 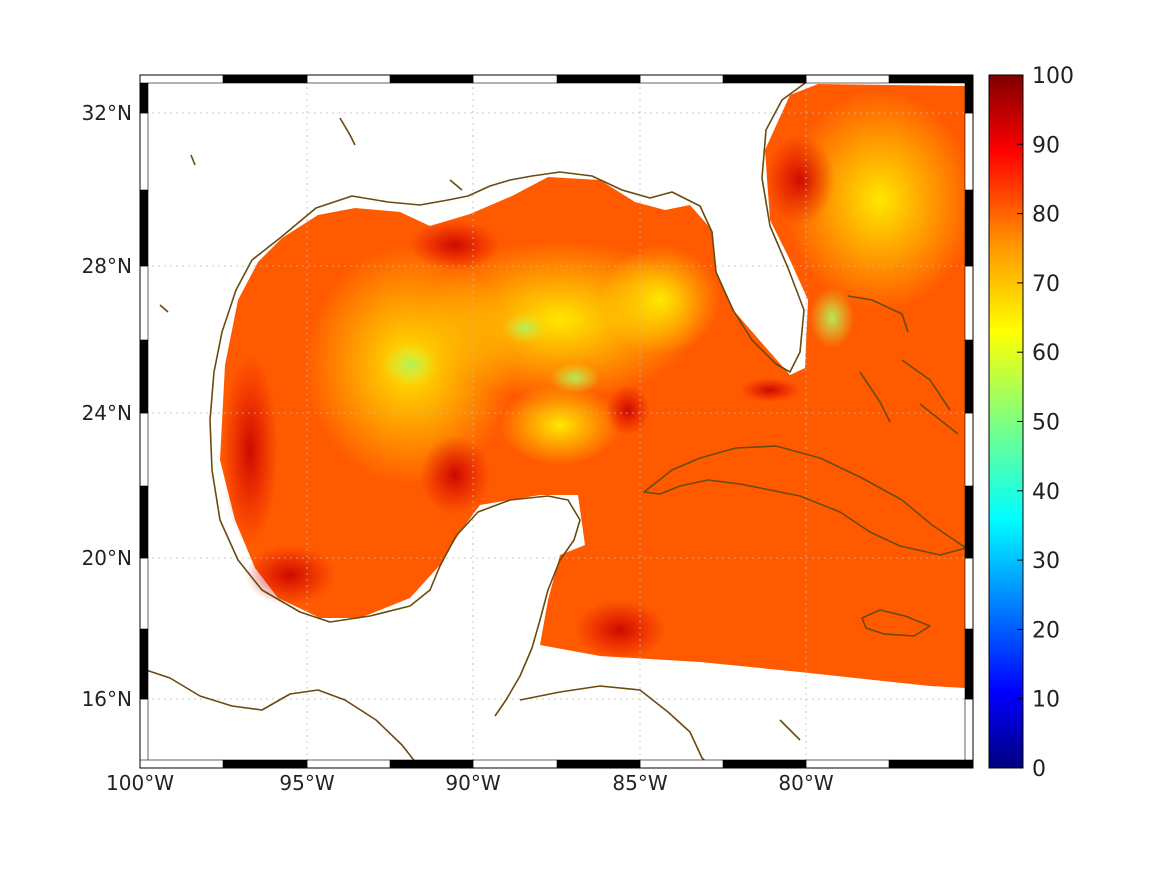 I want to click on jamaica-coast, so click(x=896, y=623).